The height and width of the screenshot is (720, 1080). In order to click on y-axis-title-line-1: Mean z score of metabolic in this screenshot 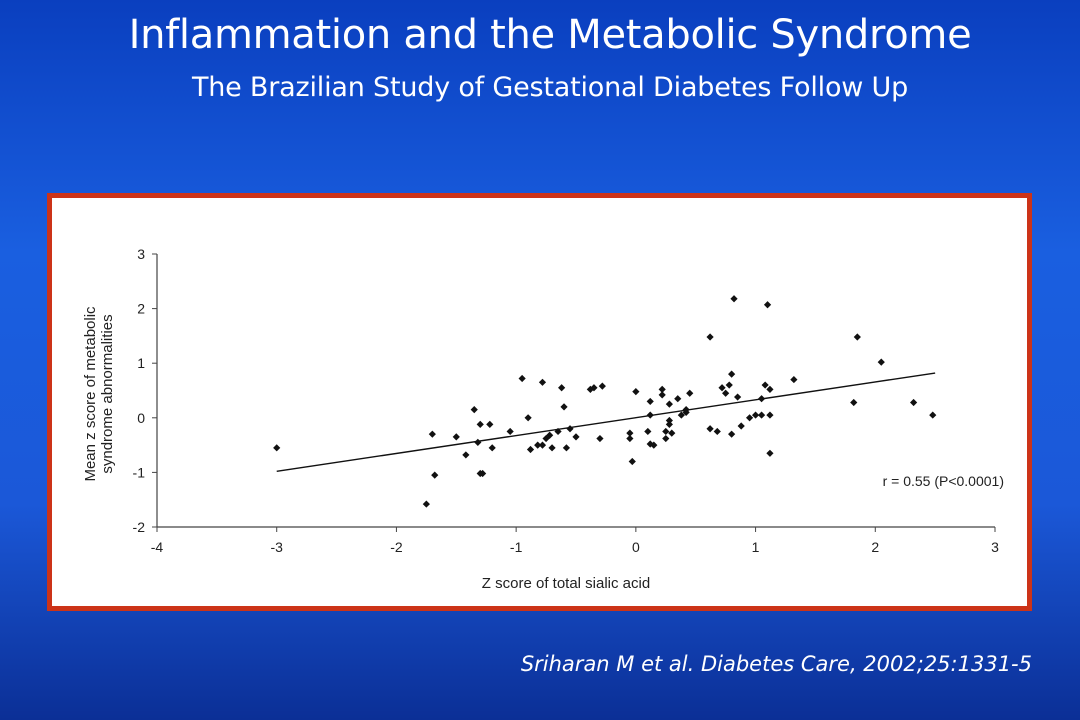, I will do `click(90, 394)`.